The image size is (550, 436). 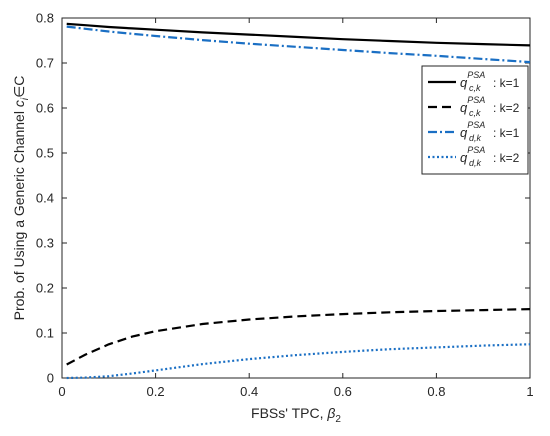 I want to click on y-axis-label-sub: i, so click(x=25, y=98).